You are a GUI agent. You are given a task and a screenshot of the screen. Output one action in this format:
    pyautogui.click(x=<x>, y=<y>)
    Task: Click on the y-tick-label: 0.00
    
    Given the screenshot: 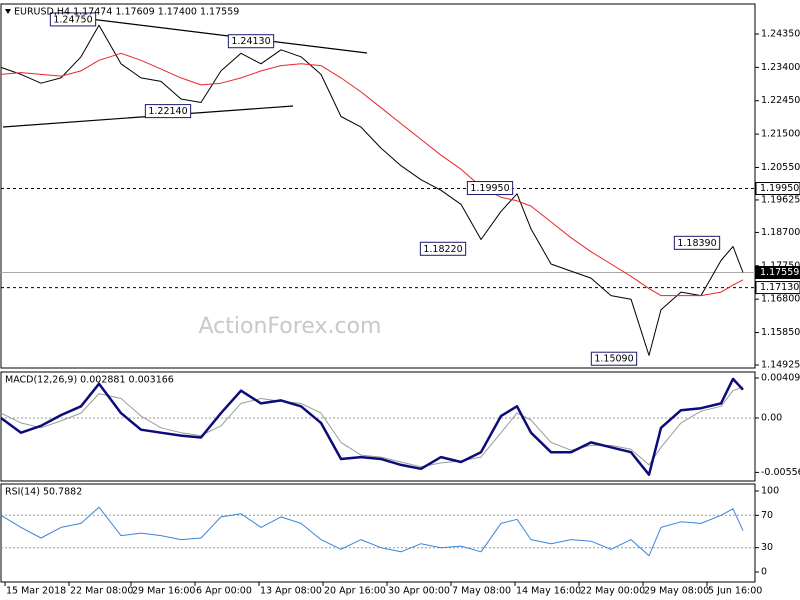 What is the action you would take?
    pyautogui.click(x=771, y=418)
    